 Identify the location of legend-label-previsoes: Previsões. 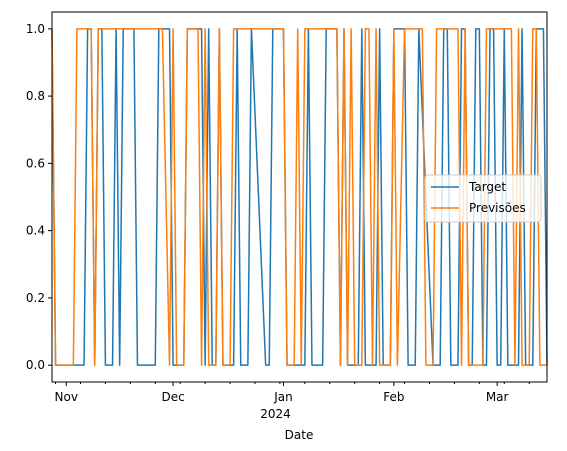
(497, 208).